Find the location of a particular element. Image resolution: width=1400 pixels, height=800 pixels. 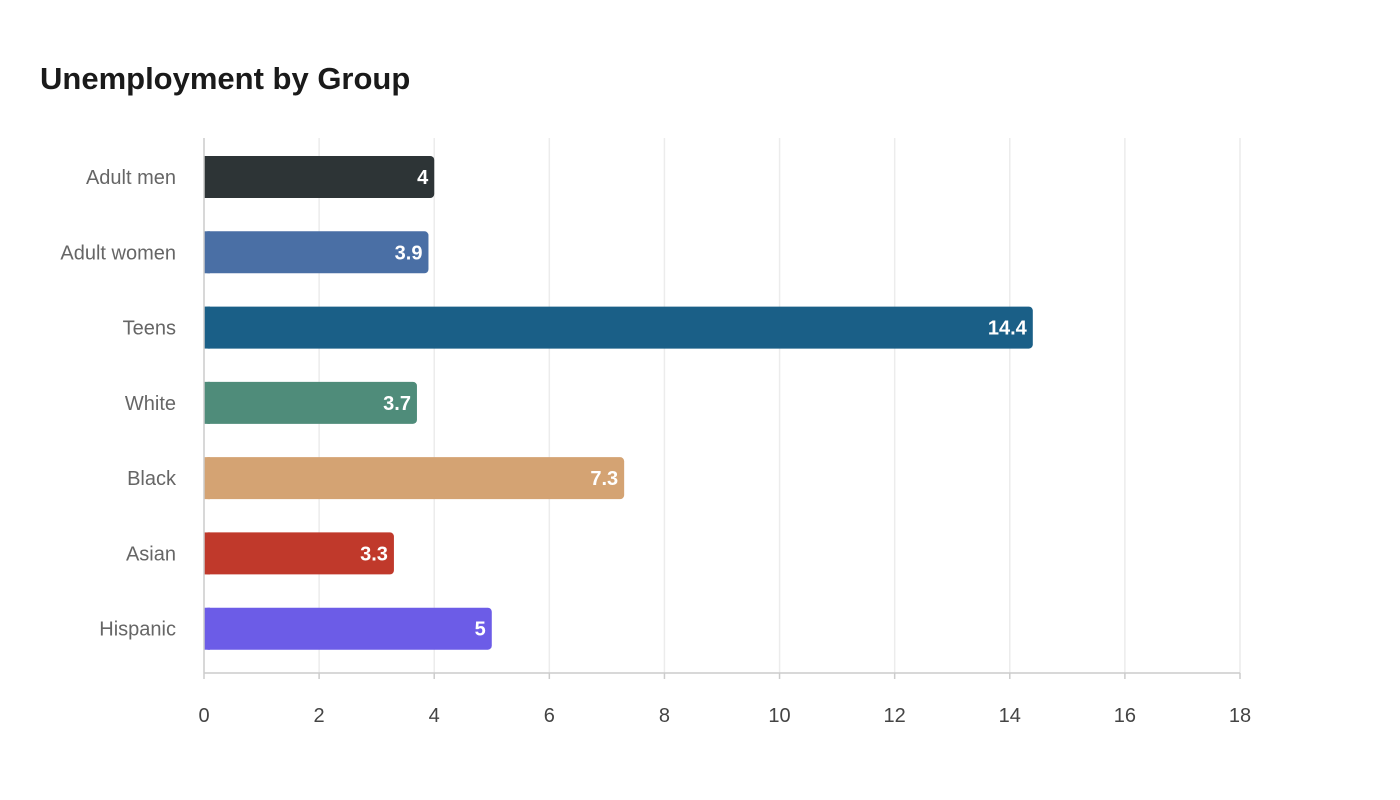

category-label: Black is located at coordinates (152, 479).